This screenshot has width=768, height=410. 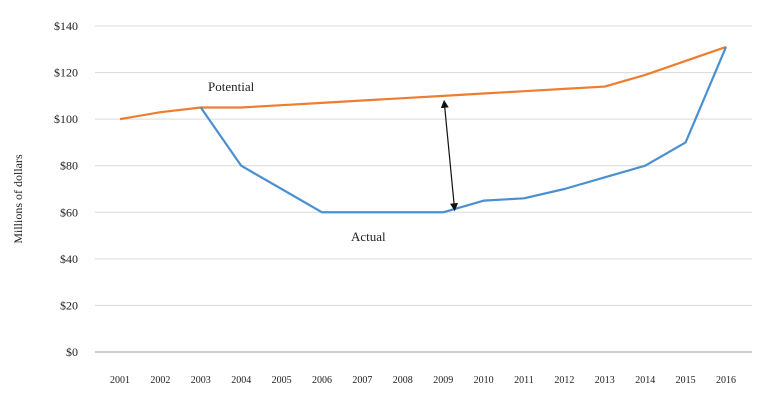 I want to click on gap-arrow, so click(x=449, y=155).